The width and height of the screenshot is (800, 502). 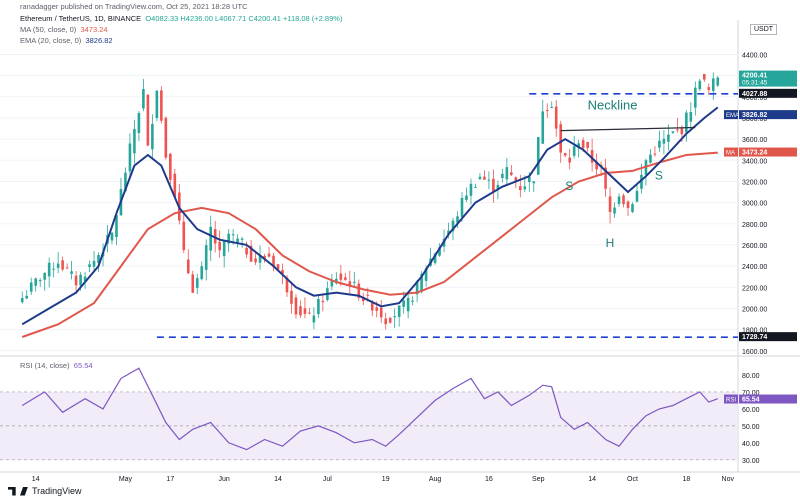 I want to click on ma-legend-value: 3473.24, so click(x=94, y=29).